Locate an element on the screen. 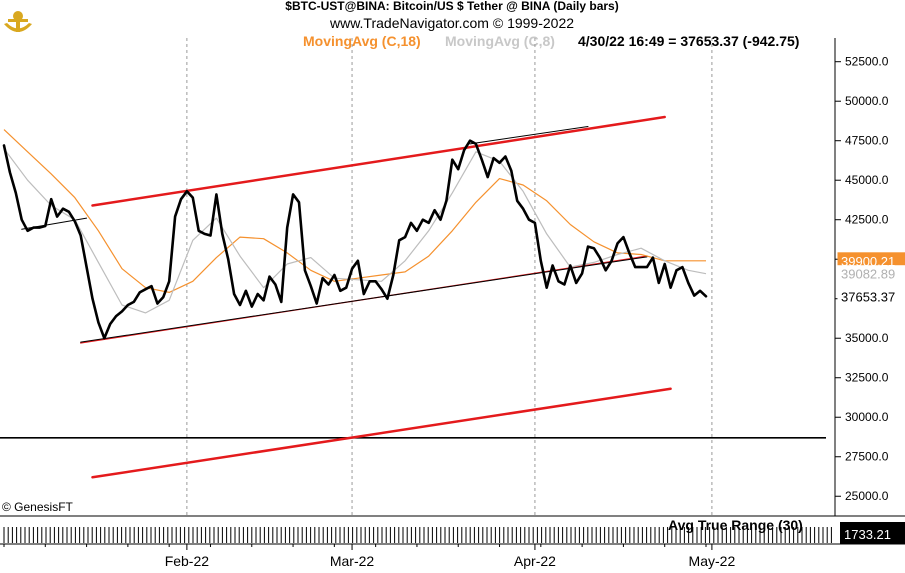  legend-ma8: MovingAvg (C,8) is located at coordinates (500, 41).